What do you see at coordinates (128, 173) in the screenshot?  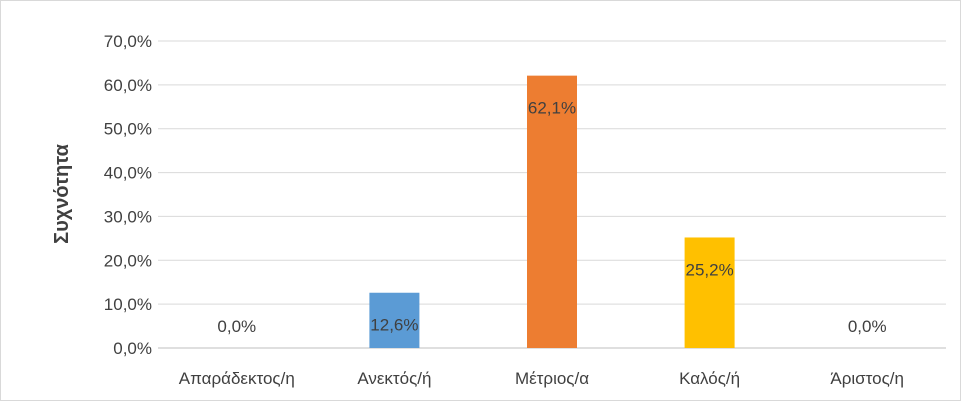 I see `y-tick-label: 40,0%` at bounding box center [128, 173].